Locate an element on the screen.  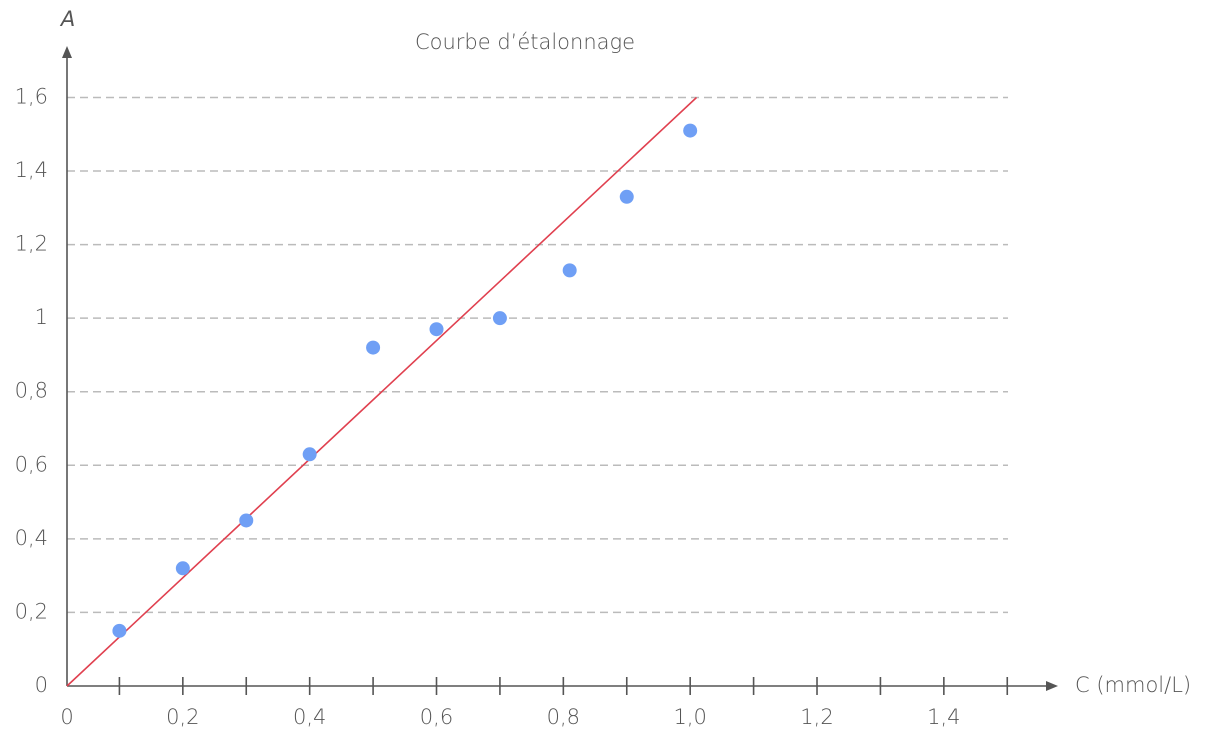
x-tick-label: 1,4 is located at coordinates (943, 717).